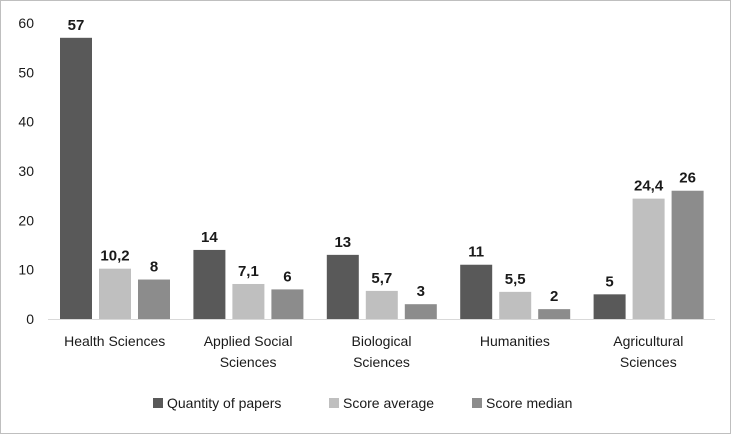  What do you see at coordinates (648, 341) in the screenshot?
I see `x-category-label: Agricultural` at bounding box center [648, 341].